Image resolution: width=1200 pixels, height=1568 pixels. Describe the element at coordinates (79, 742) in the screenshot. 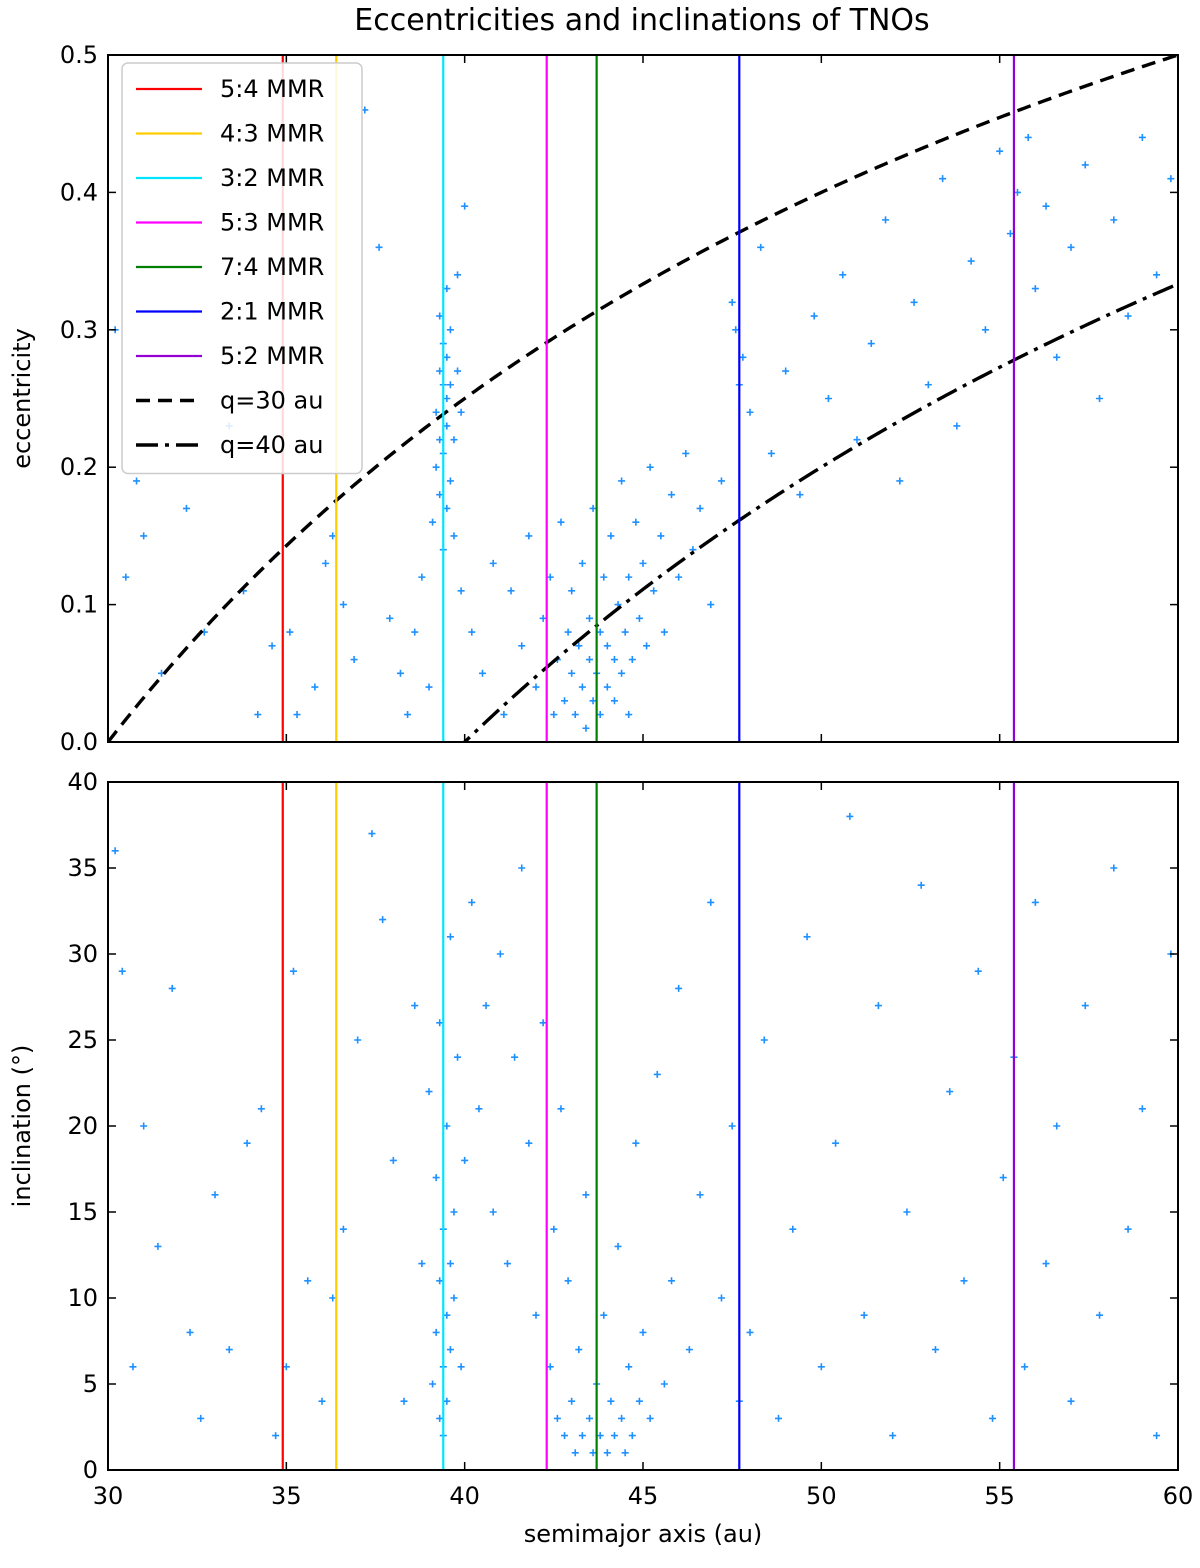

I see `y-tick-label: 0.0` at that location.